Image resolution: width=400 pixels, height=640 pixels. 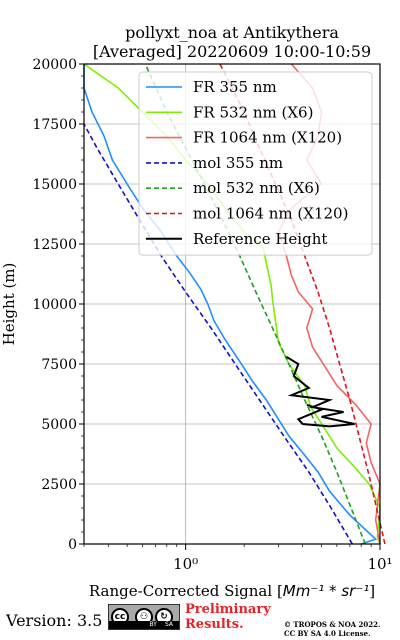 I want to click on x-axis-label: Range-Corrected Signal [Mm⁻¹ * sr⁻¹], so click(x=232, y=591).